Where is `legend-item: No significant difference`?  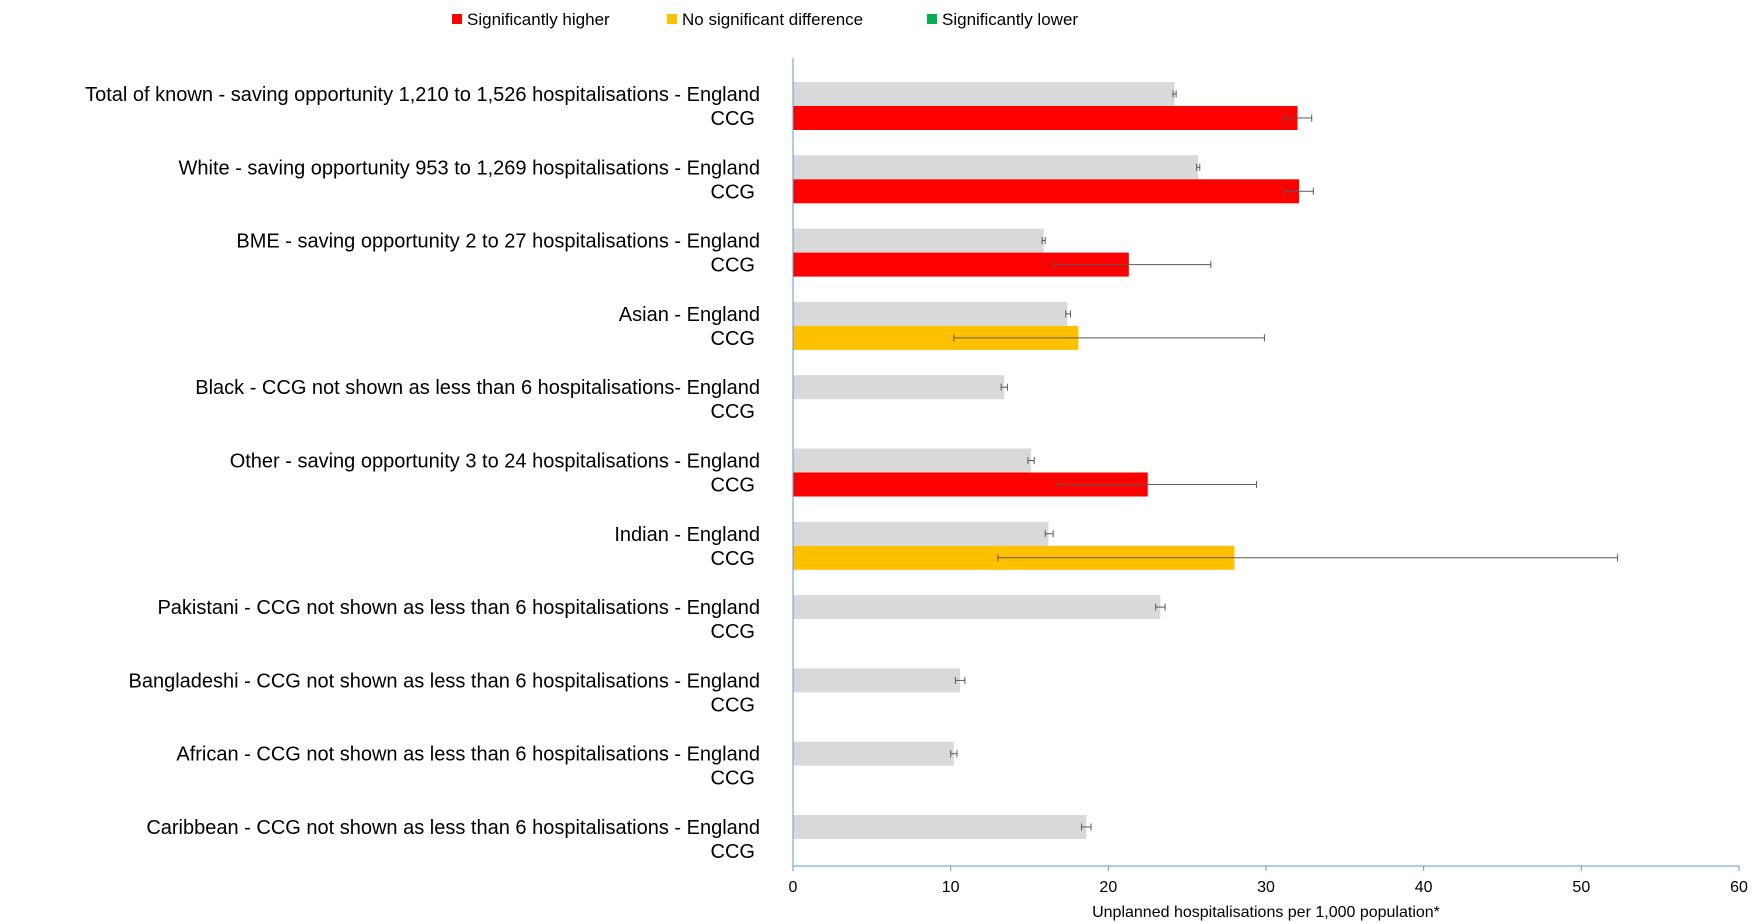 legend-item: No significant difference is located at coordinates (765, 19).